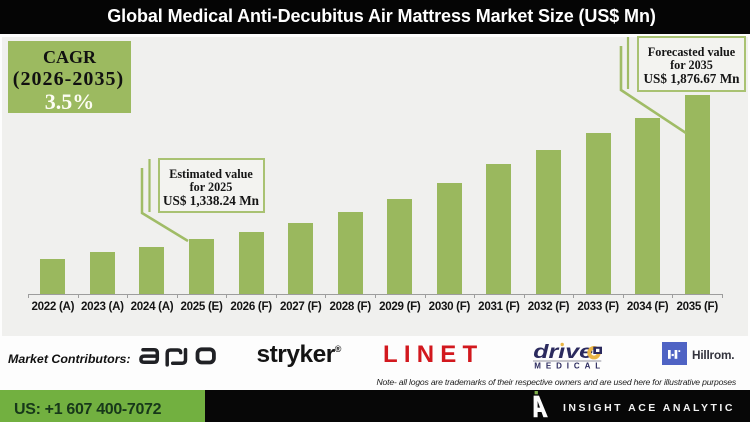 The width and height of the screenshot is (750, 422). I want to click on svg-text: drıve, so click(563, 352).